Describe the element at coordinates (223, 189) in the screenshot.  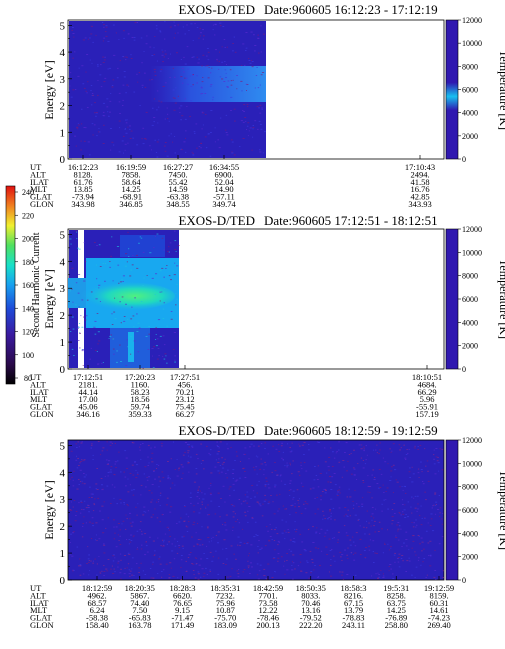
I see `ephemeris-value: 14.90` at that location.